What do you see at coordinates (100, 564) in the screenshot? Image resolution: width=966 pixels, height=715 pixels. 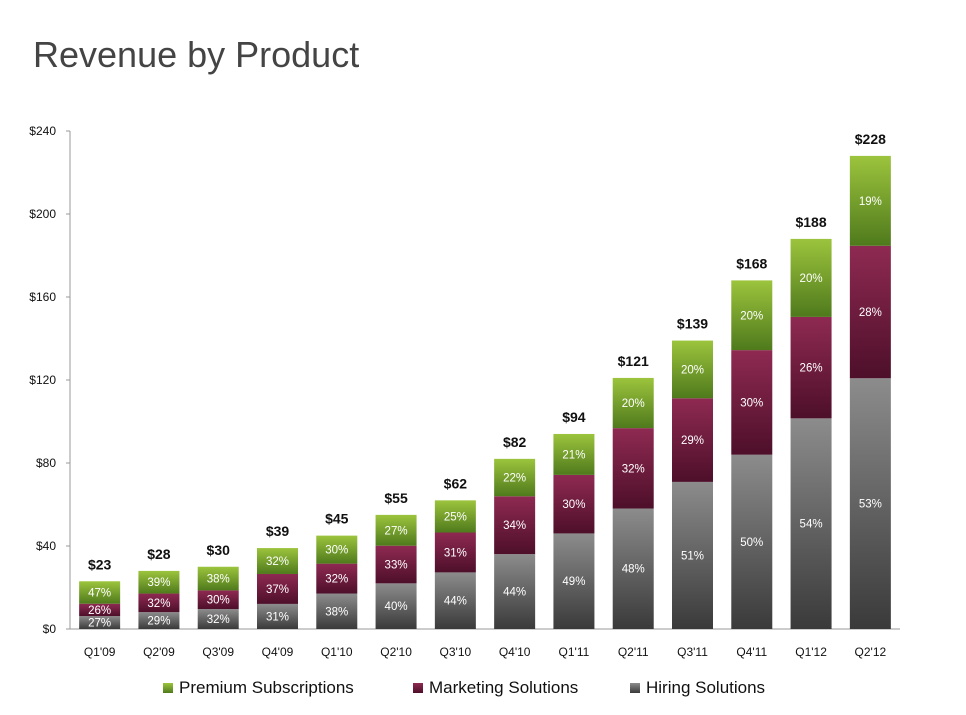 I see `bar-total-label: $23` at bounding box center [100, 564].